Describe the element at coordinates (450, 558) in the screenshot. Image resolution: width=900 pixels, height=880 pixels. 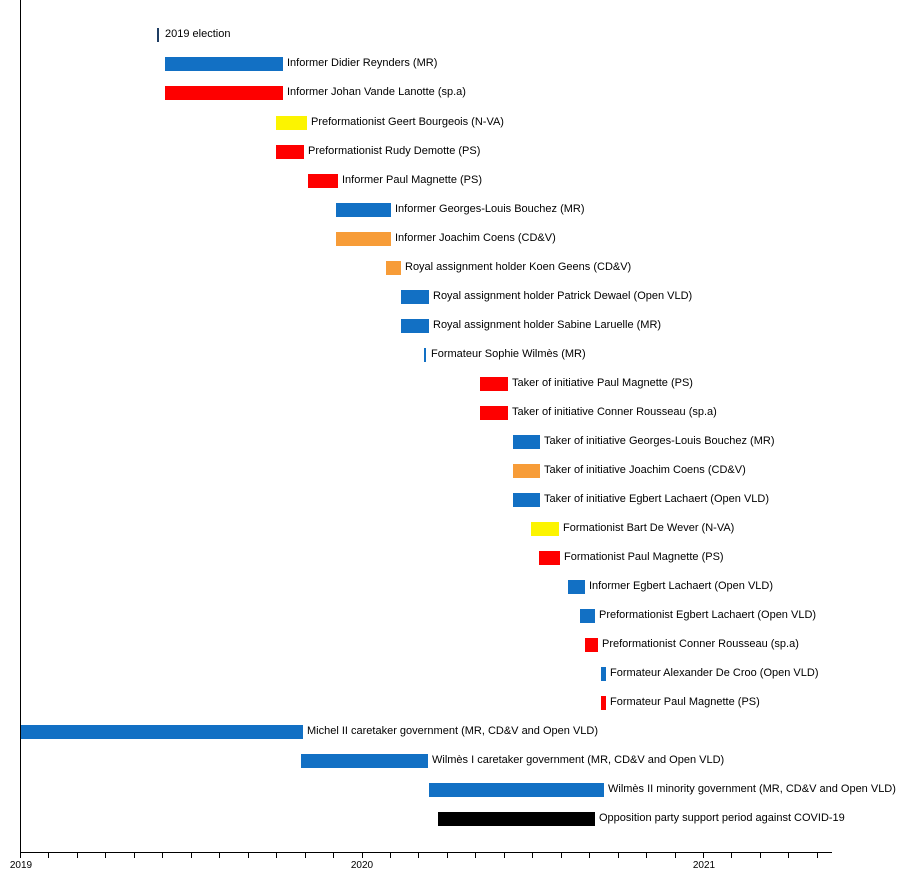
I see `task-row: Formationist Paul Magnette (PS)` at that location.